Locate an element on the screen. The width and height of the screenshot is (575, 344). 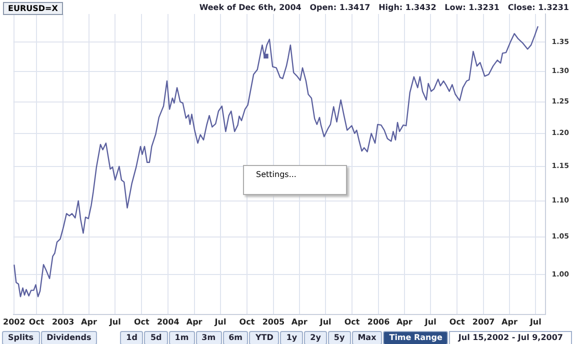
x-tick-label: 2002 is located at coordinates (14, 321).